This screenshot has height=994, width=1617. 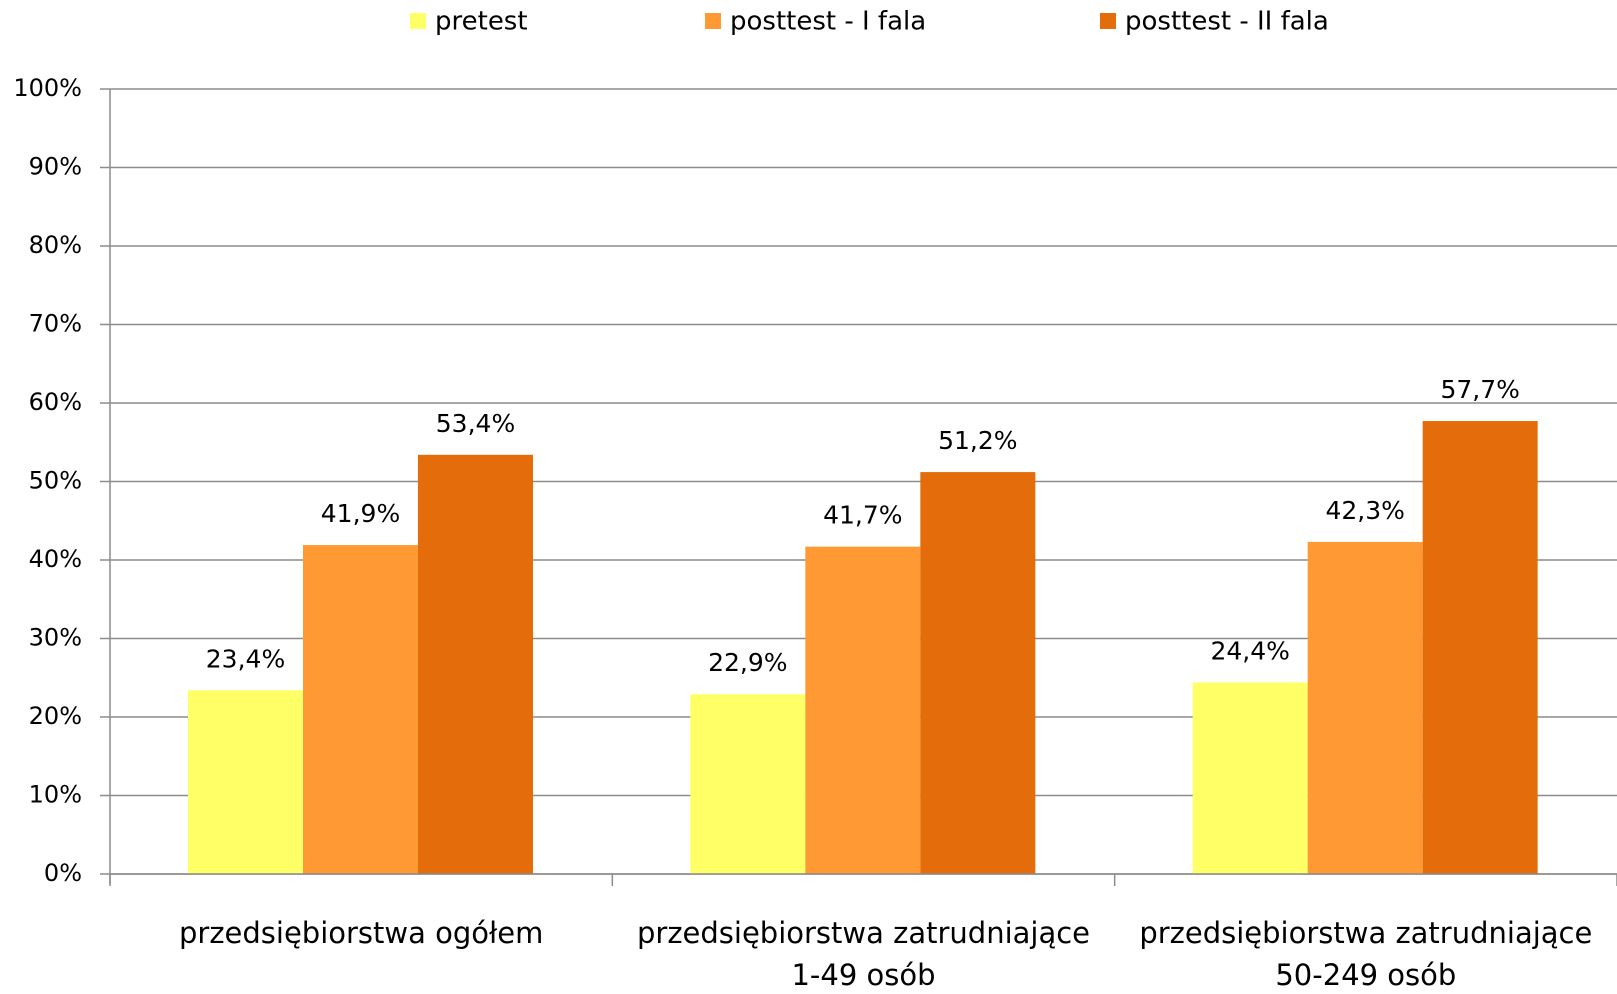 I want to click on x-tick-label-line: przedsiębiorstwa ogółem, so click(x=361, y=933).